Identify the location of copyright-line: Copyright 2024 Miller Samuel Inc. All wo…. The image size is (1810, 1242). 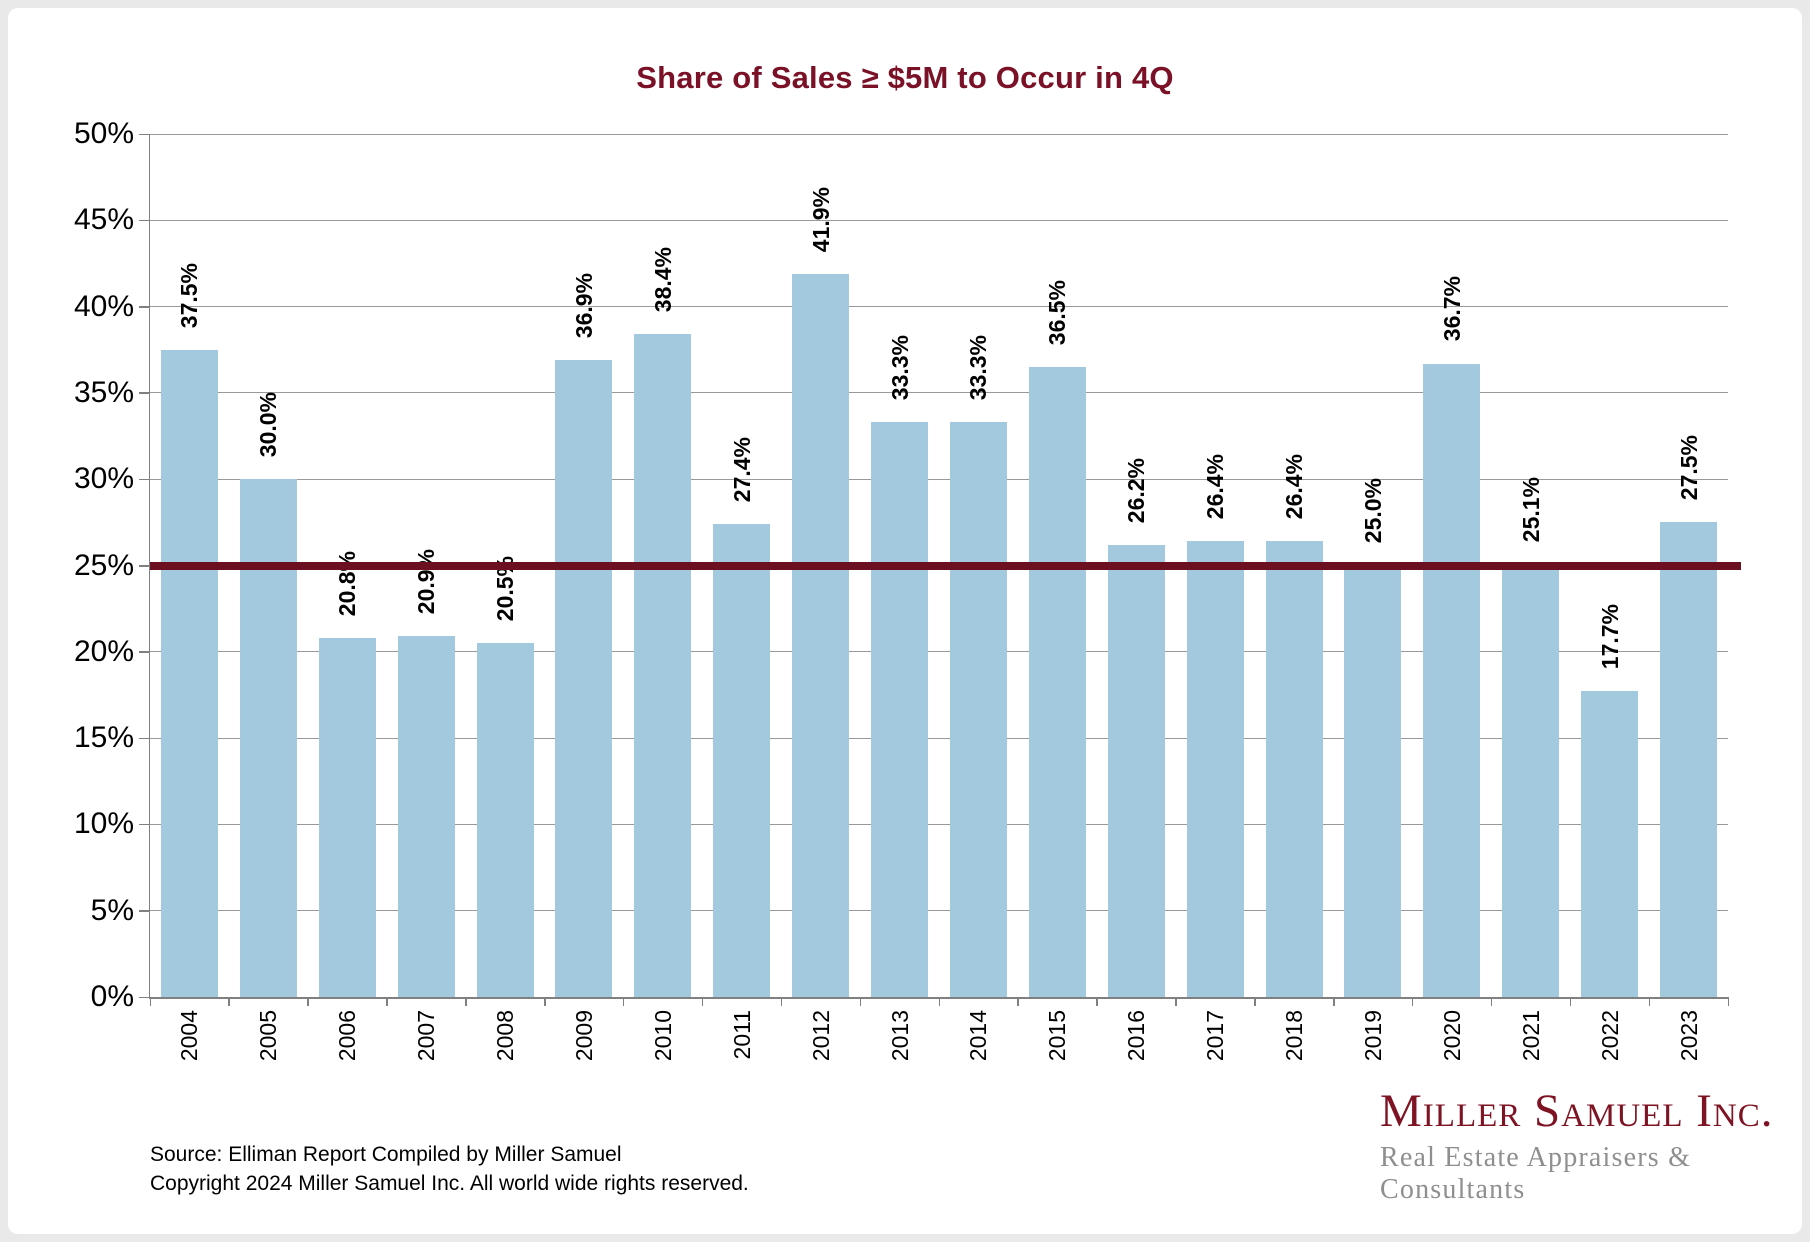
(449, 1183).